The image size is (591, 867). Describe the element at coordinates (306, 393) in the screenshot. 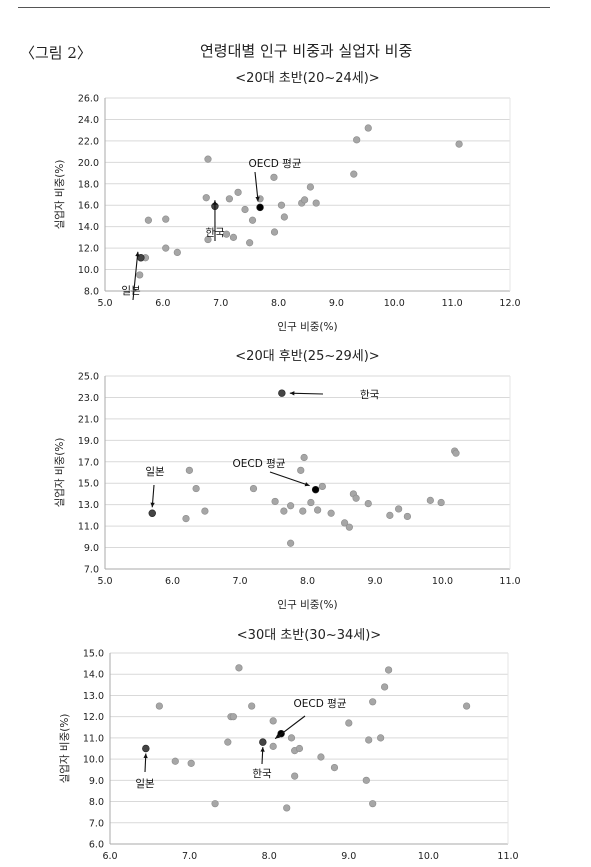

I see `annotation-arrow-korea` at that location.